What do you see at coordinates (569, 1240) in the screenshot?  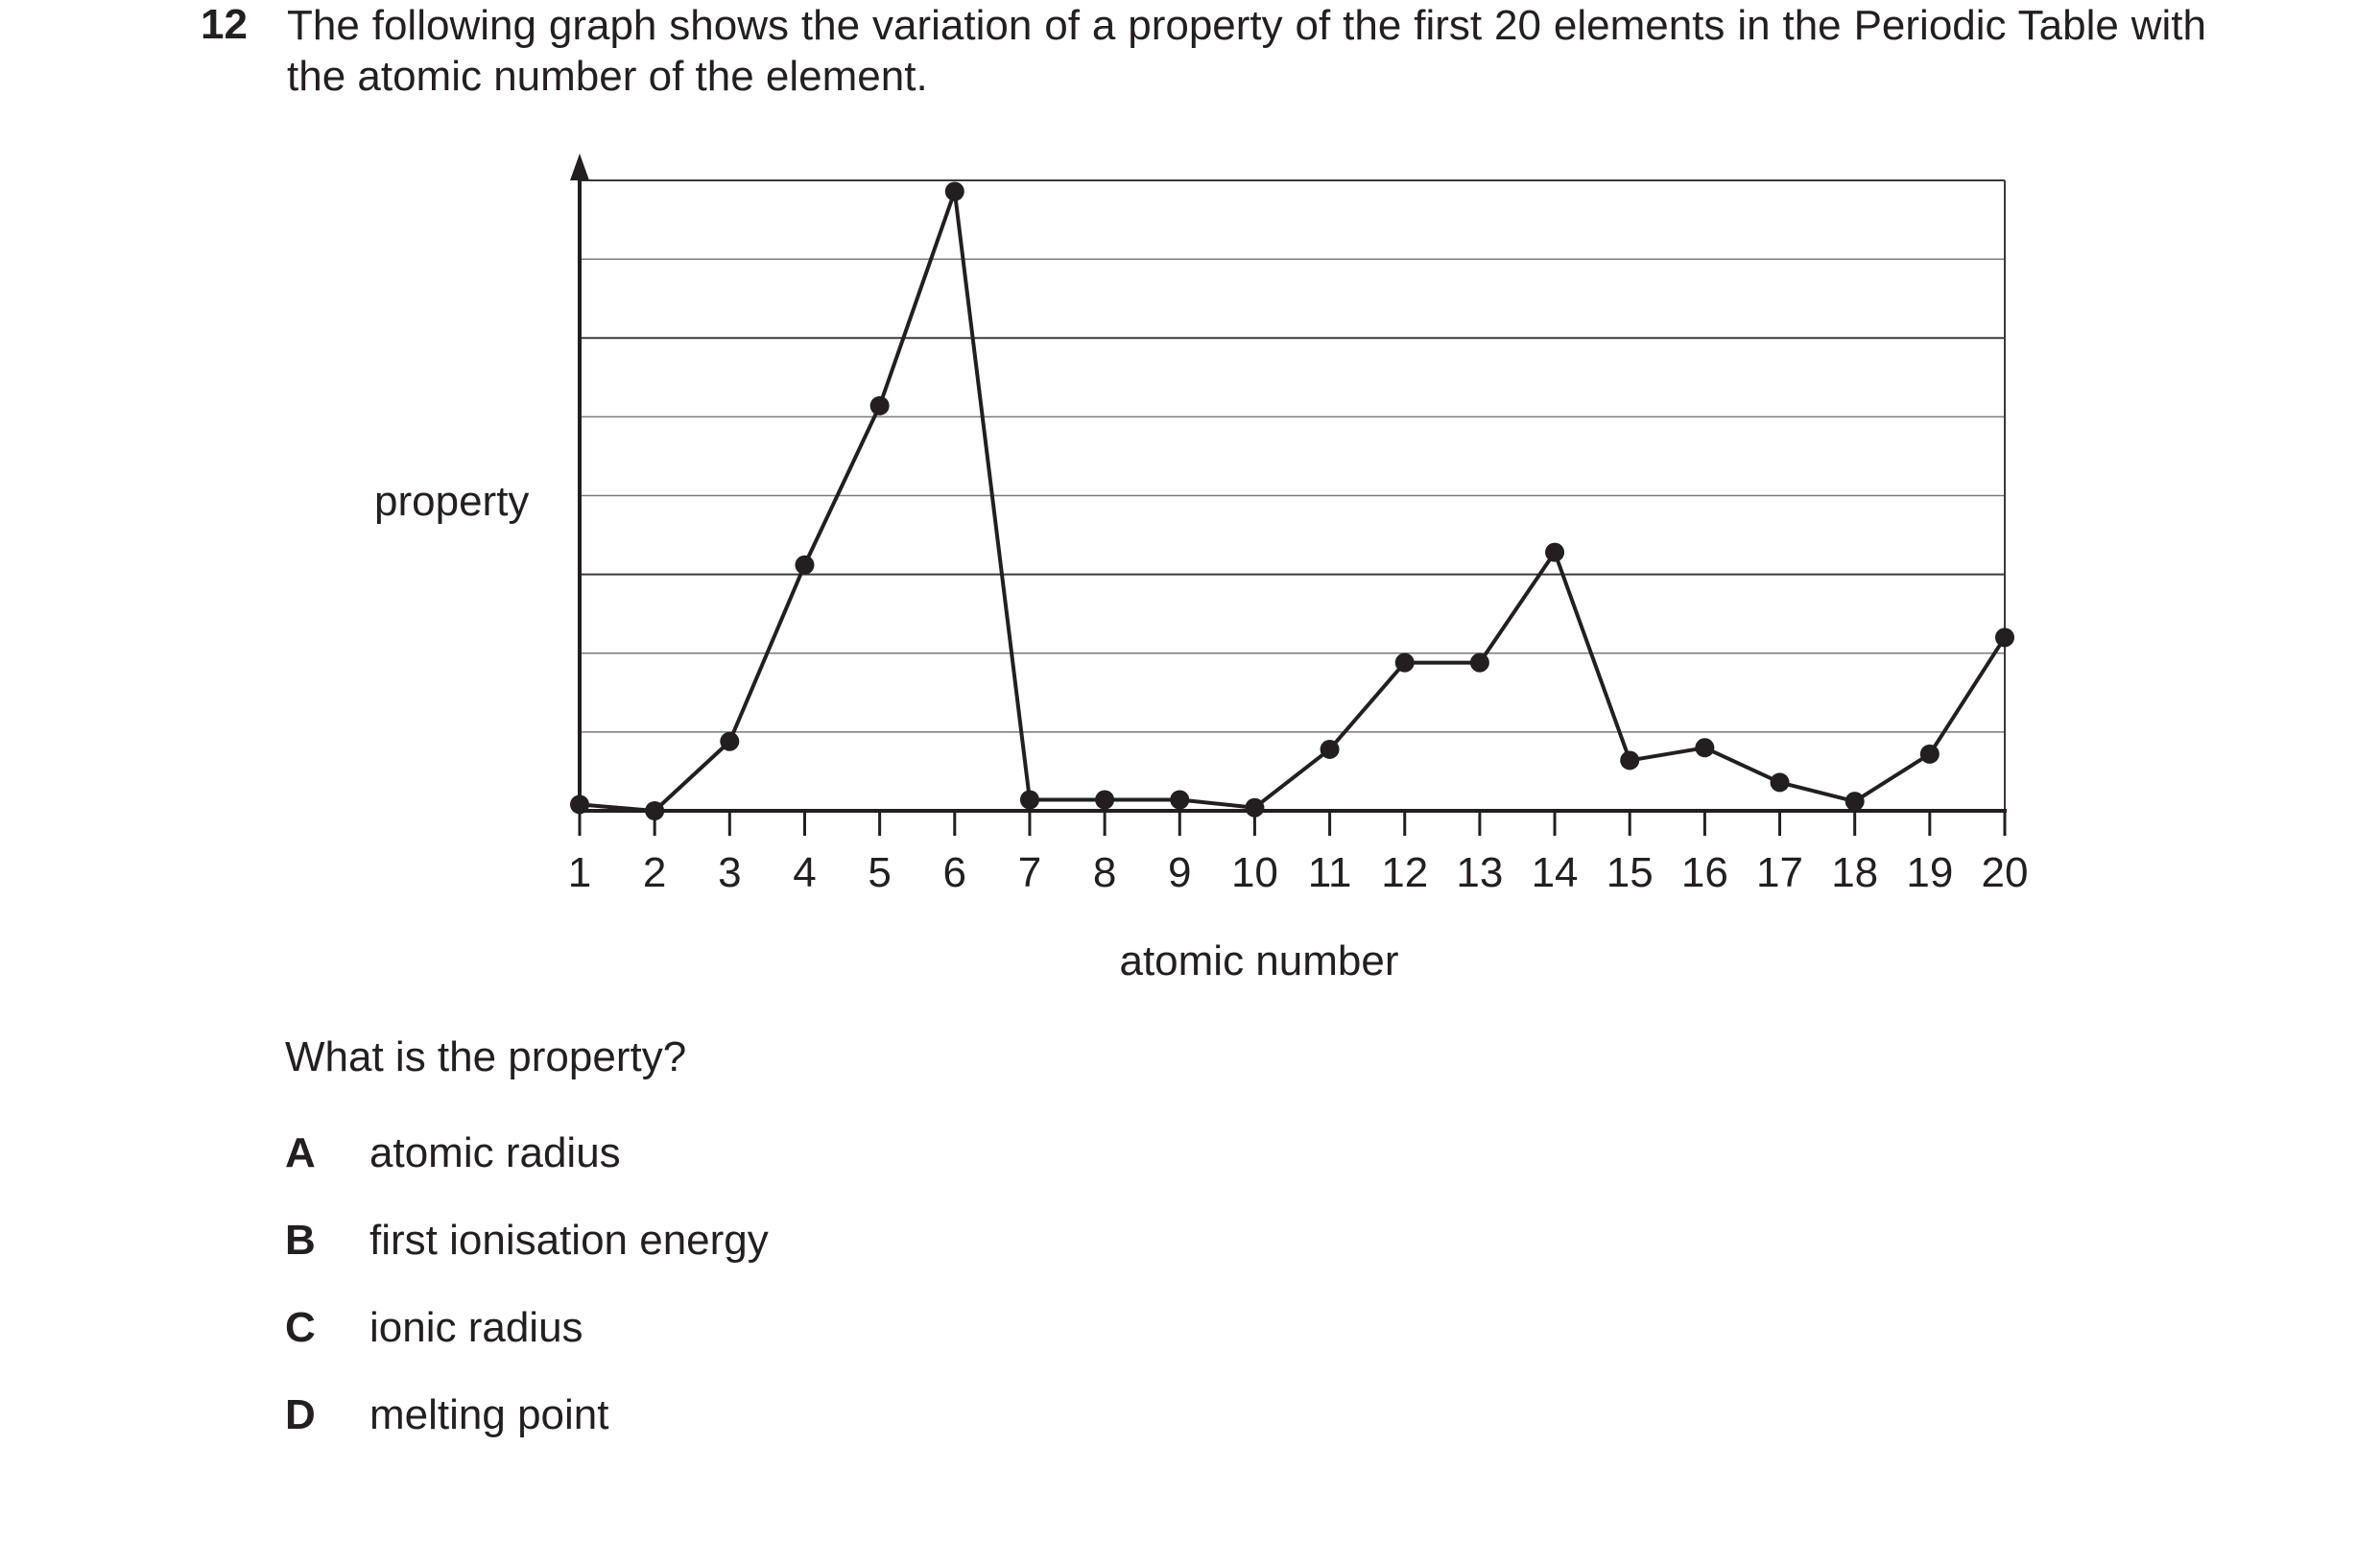 I see `option-text: first ionisation energy` at bounding box center [569, 1240].